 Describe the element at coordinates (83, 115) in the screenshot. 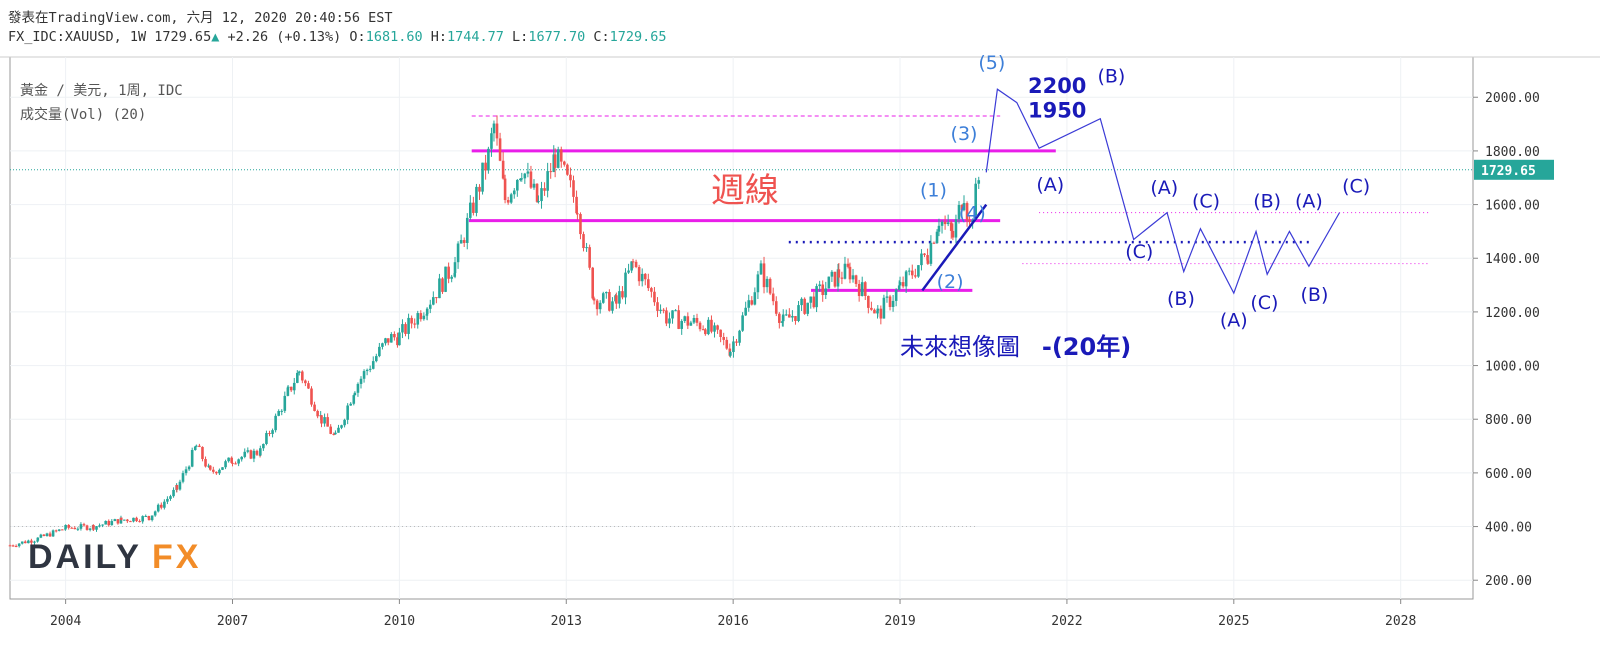

I see `volume-legend: 成交量(Vol) (20)` at that location.